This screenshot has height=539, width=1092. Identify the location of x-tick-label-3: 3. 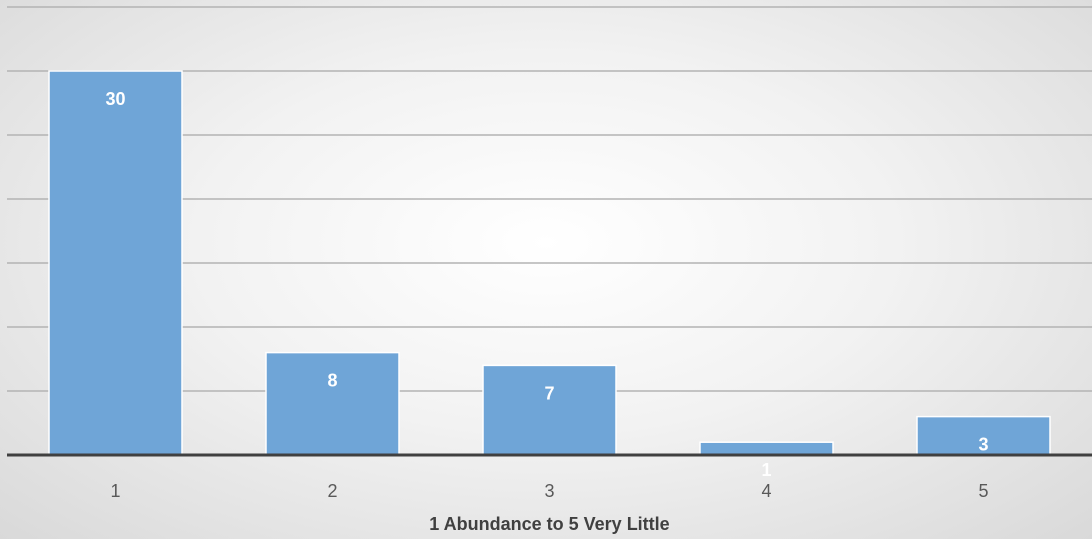
(549, 491).